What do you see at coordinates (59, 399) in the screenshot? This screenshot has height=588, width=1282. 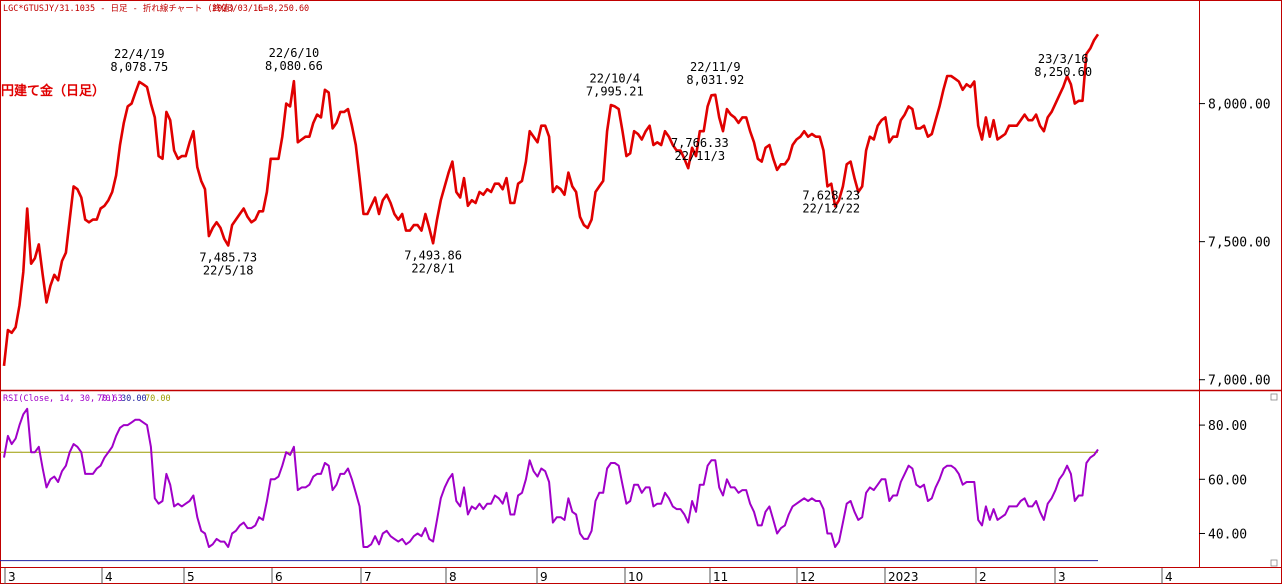 I see `rsi-header-label: RSI(Close, 14, 30, 70)` at bounding box center [59, 399].